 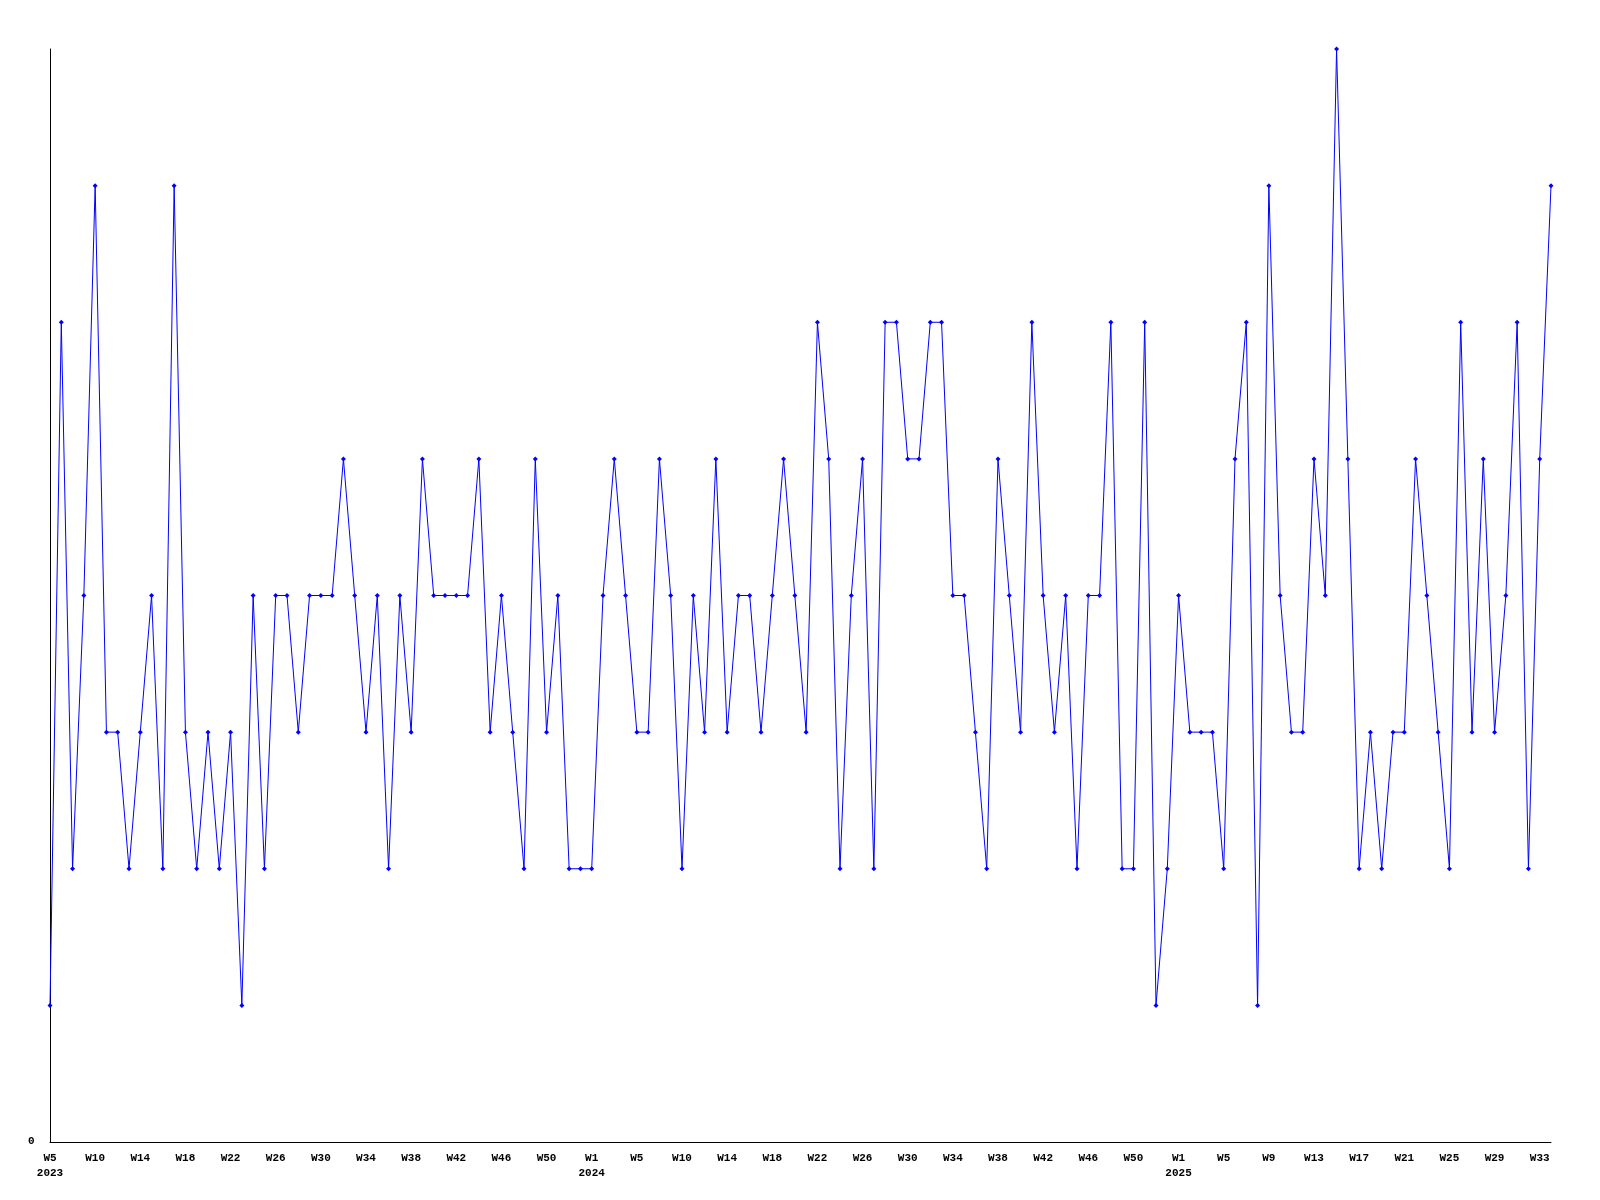 I want to click on x-tick-label: W25, so click(x=1449, y=1157).